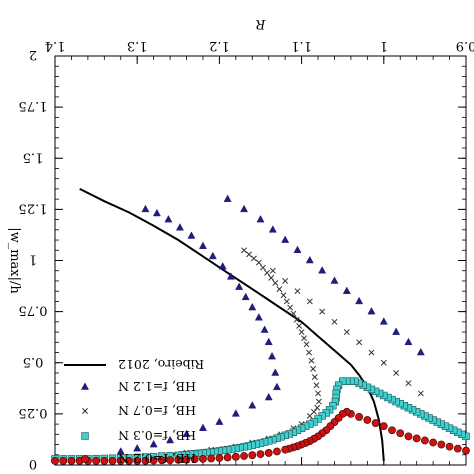  I want to click on x-tick-label: 1.4, so click(55, 45).